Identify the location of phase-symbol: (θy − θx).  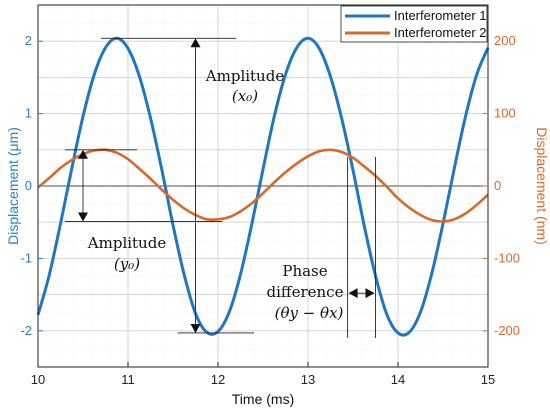
(309, 313).